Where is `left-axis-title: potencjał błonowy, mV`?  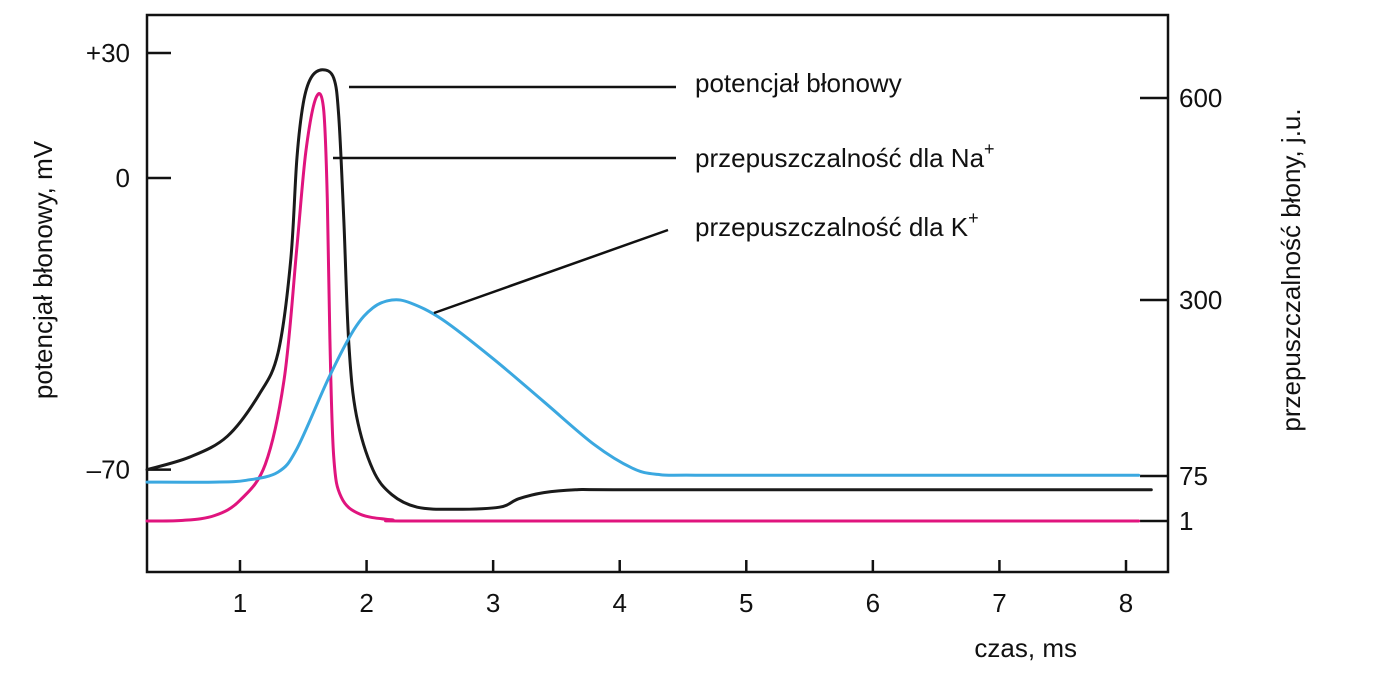
left-axis-title: potencjał błonowy, mV is located at coordinates (43, 269).